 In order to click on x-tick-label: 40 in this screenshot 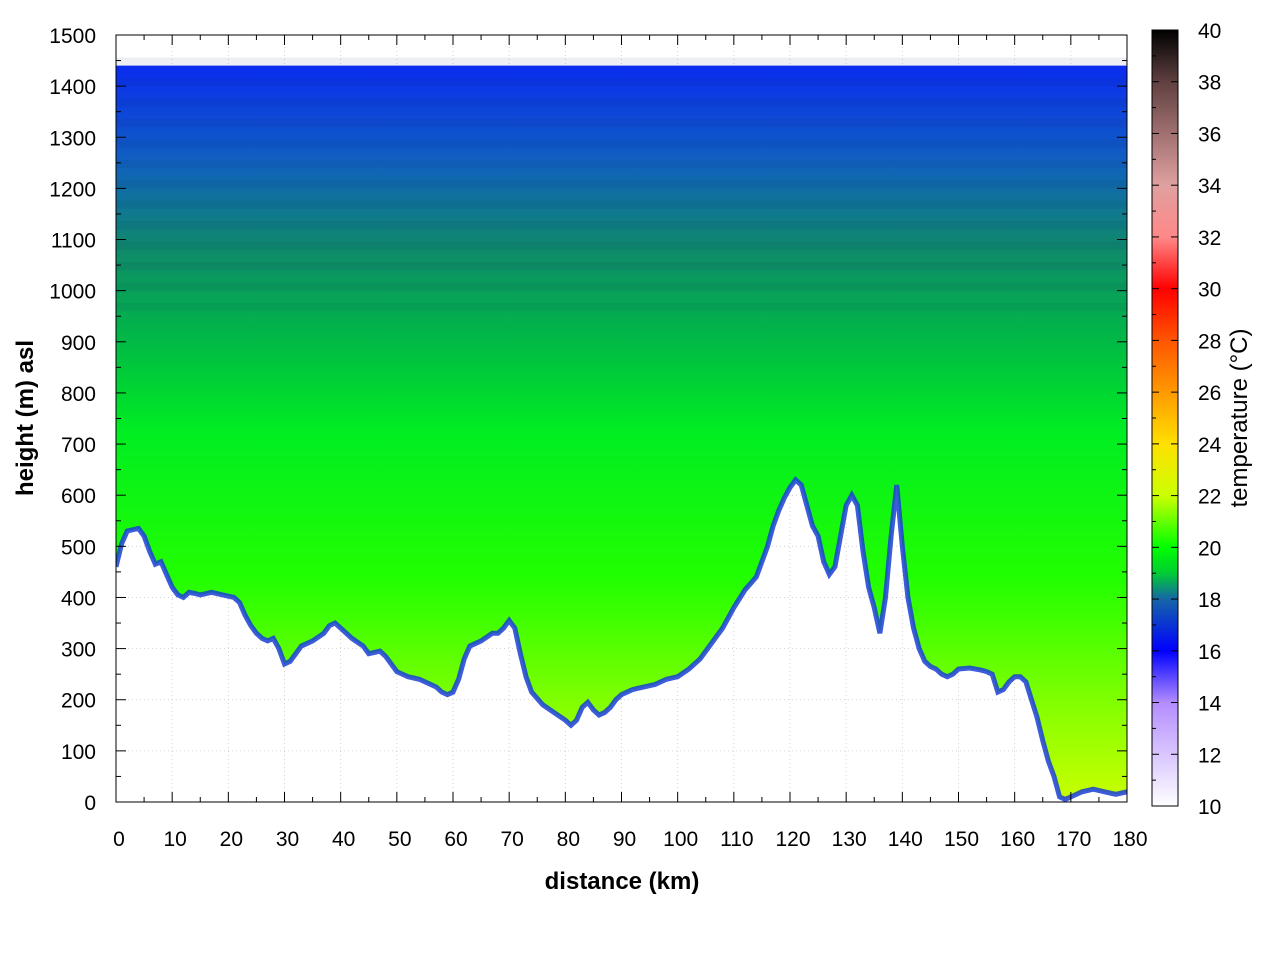, I will do `click(343, 839)`.